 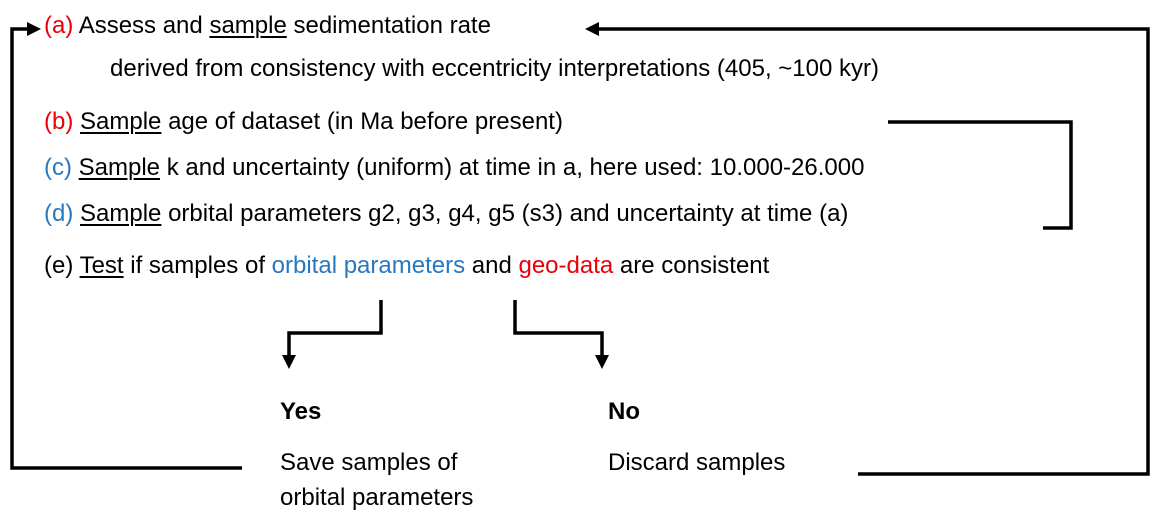 I want to click on text: age of dataset (in Ma before present), so click(x=365, y=121).